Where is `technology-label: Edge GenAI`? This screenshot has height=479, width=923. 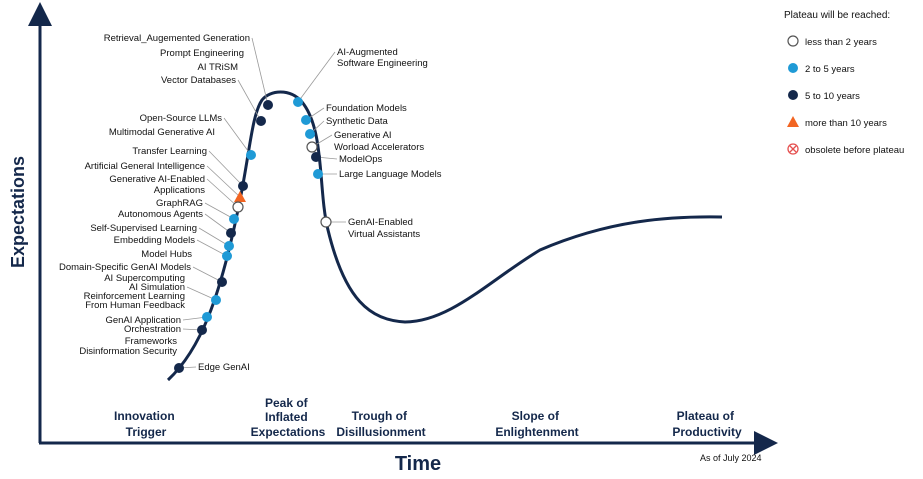 technology-label: Edge GenAI is located at coordinates (224, 367).